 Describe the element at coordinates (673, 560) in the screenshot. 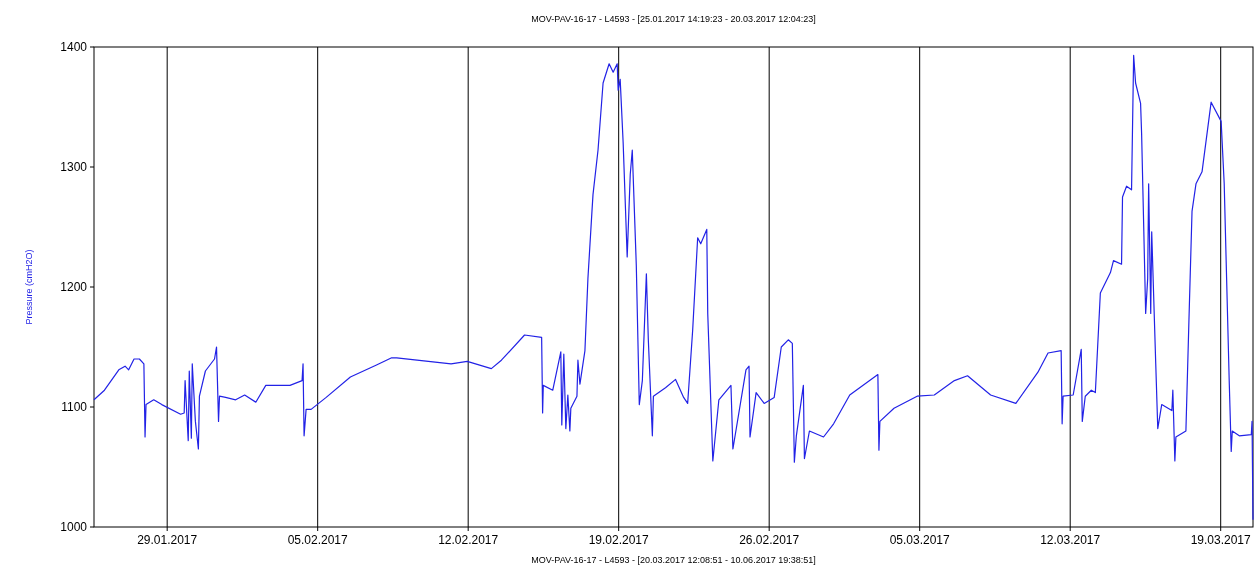

I see `text: MOV-PAV-16-17 - L4593 - [20.03.2017 12:08:51 - 10.06.2017 19:38:51]` at that location.